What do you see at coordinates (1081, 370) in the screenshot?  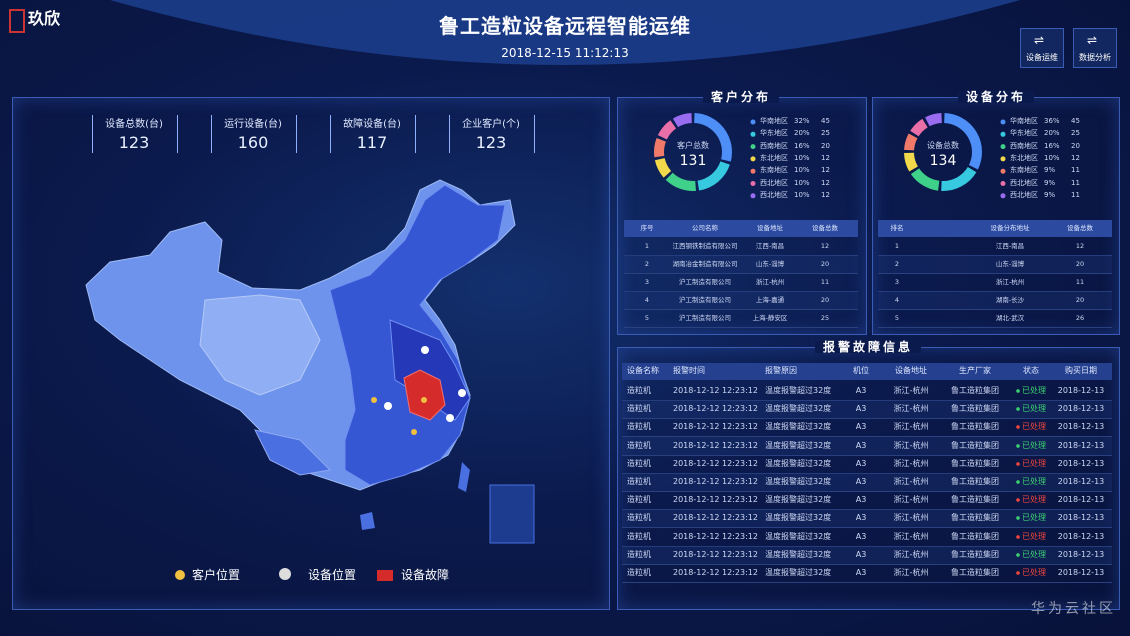 I see `alarm-header-cell: 购买日期` at bounding box center [1081, 370].